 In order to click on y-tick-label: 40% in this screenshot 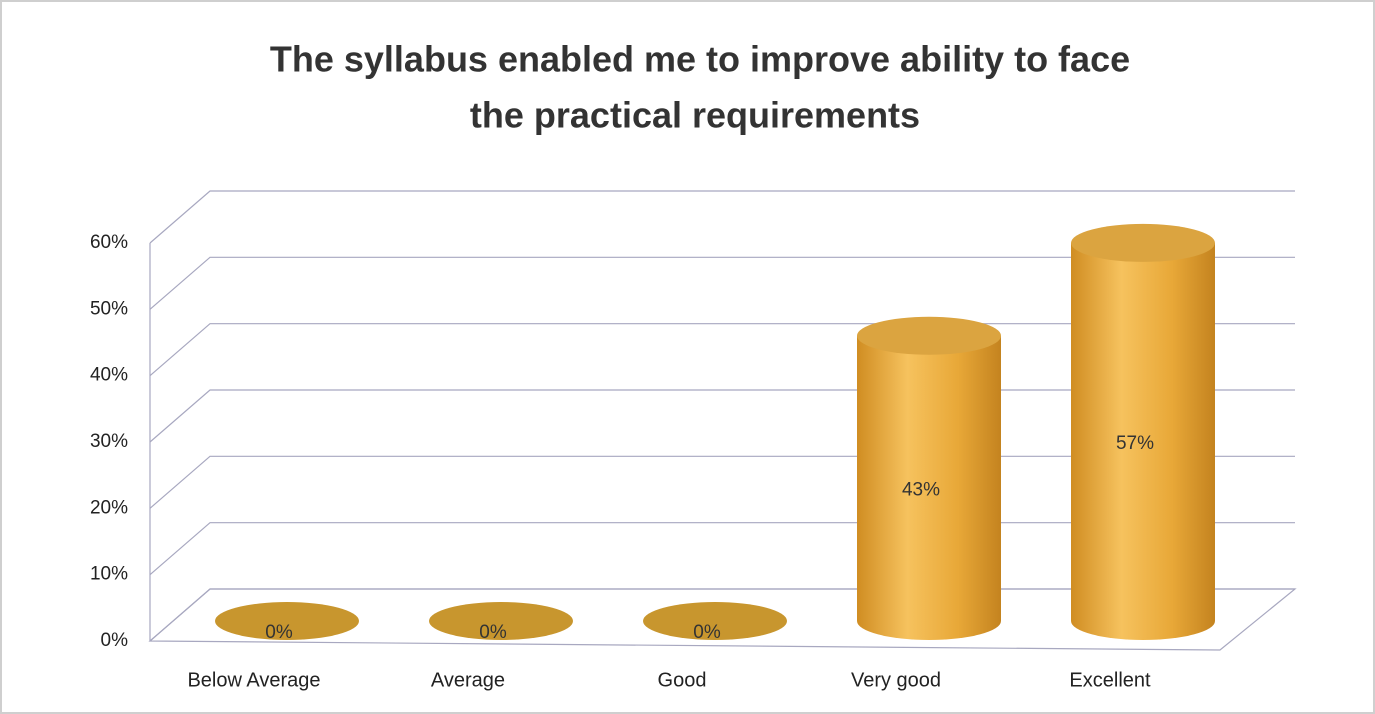, I will do `click(109, 375)`.